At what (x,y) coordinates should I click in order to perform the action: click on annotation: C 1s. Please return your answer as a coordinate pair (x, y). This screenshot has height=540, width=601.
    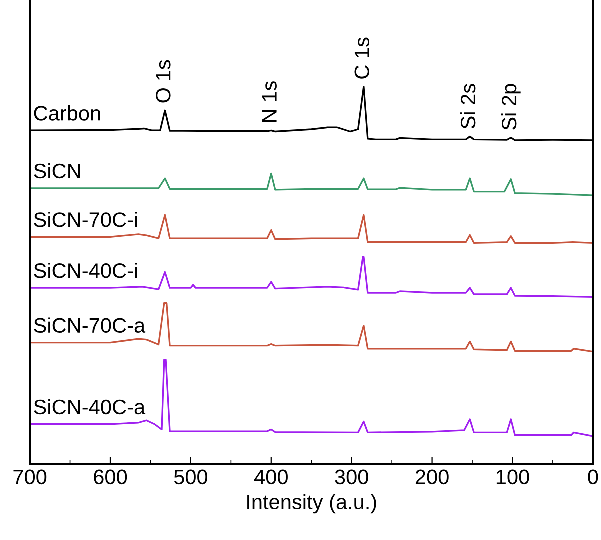
    Looking at the image, I should click on (362, 58).